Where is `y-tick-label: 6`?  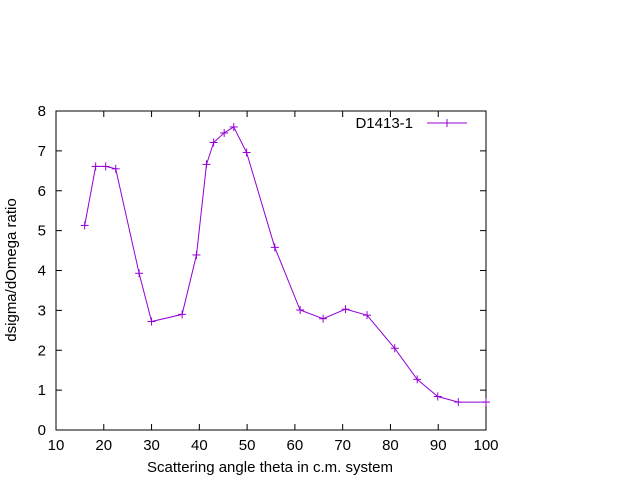 y-tick-label: 6 is located at coordinates (42, 191).